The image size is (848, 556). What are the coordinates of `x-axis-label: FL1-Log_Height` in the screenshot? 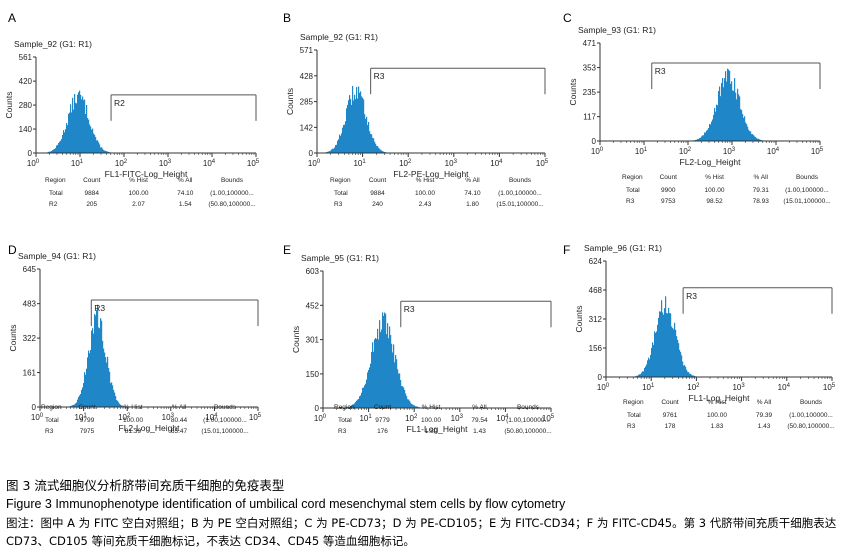 It's located at (438, 429).